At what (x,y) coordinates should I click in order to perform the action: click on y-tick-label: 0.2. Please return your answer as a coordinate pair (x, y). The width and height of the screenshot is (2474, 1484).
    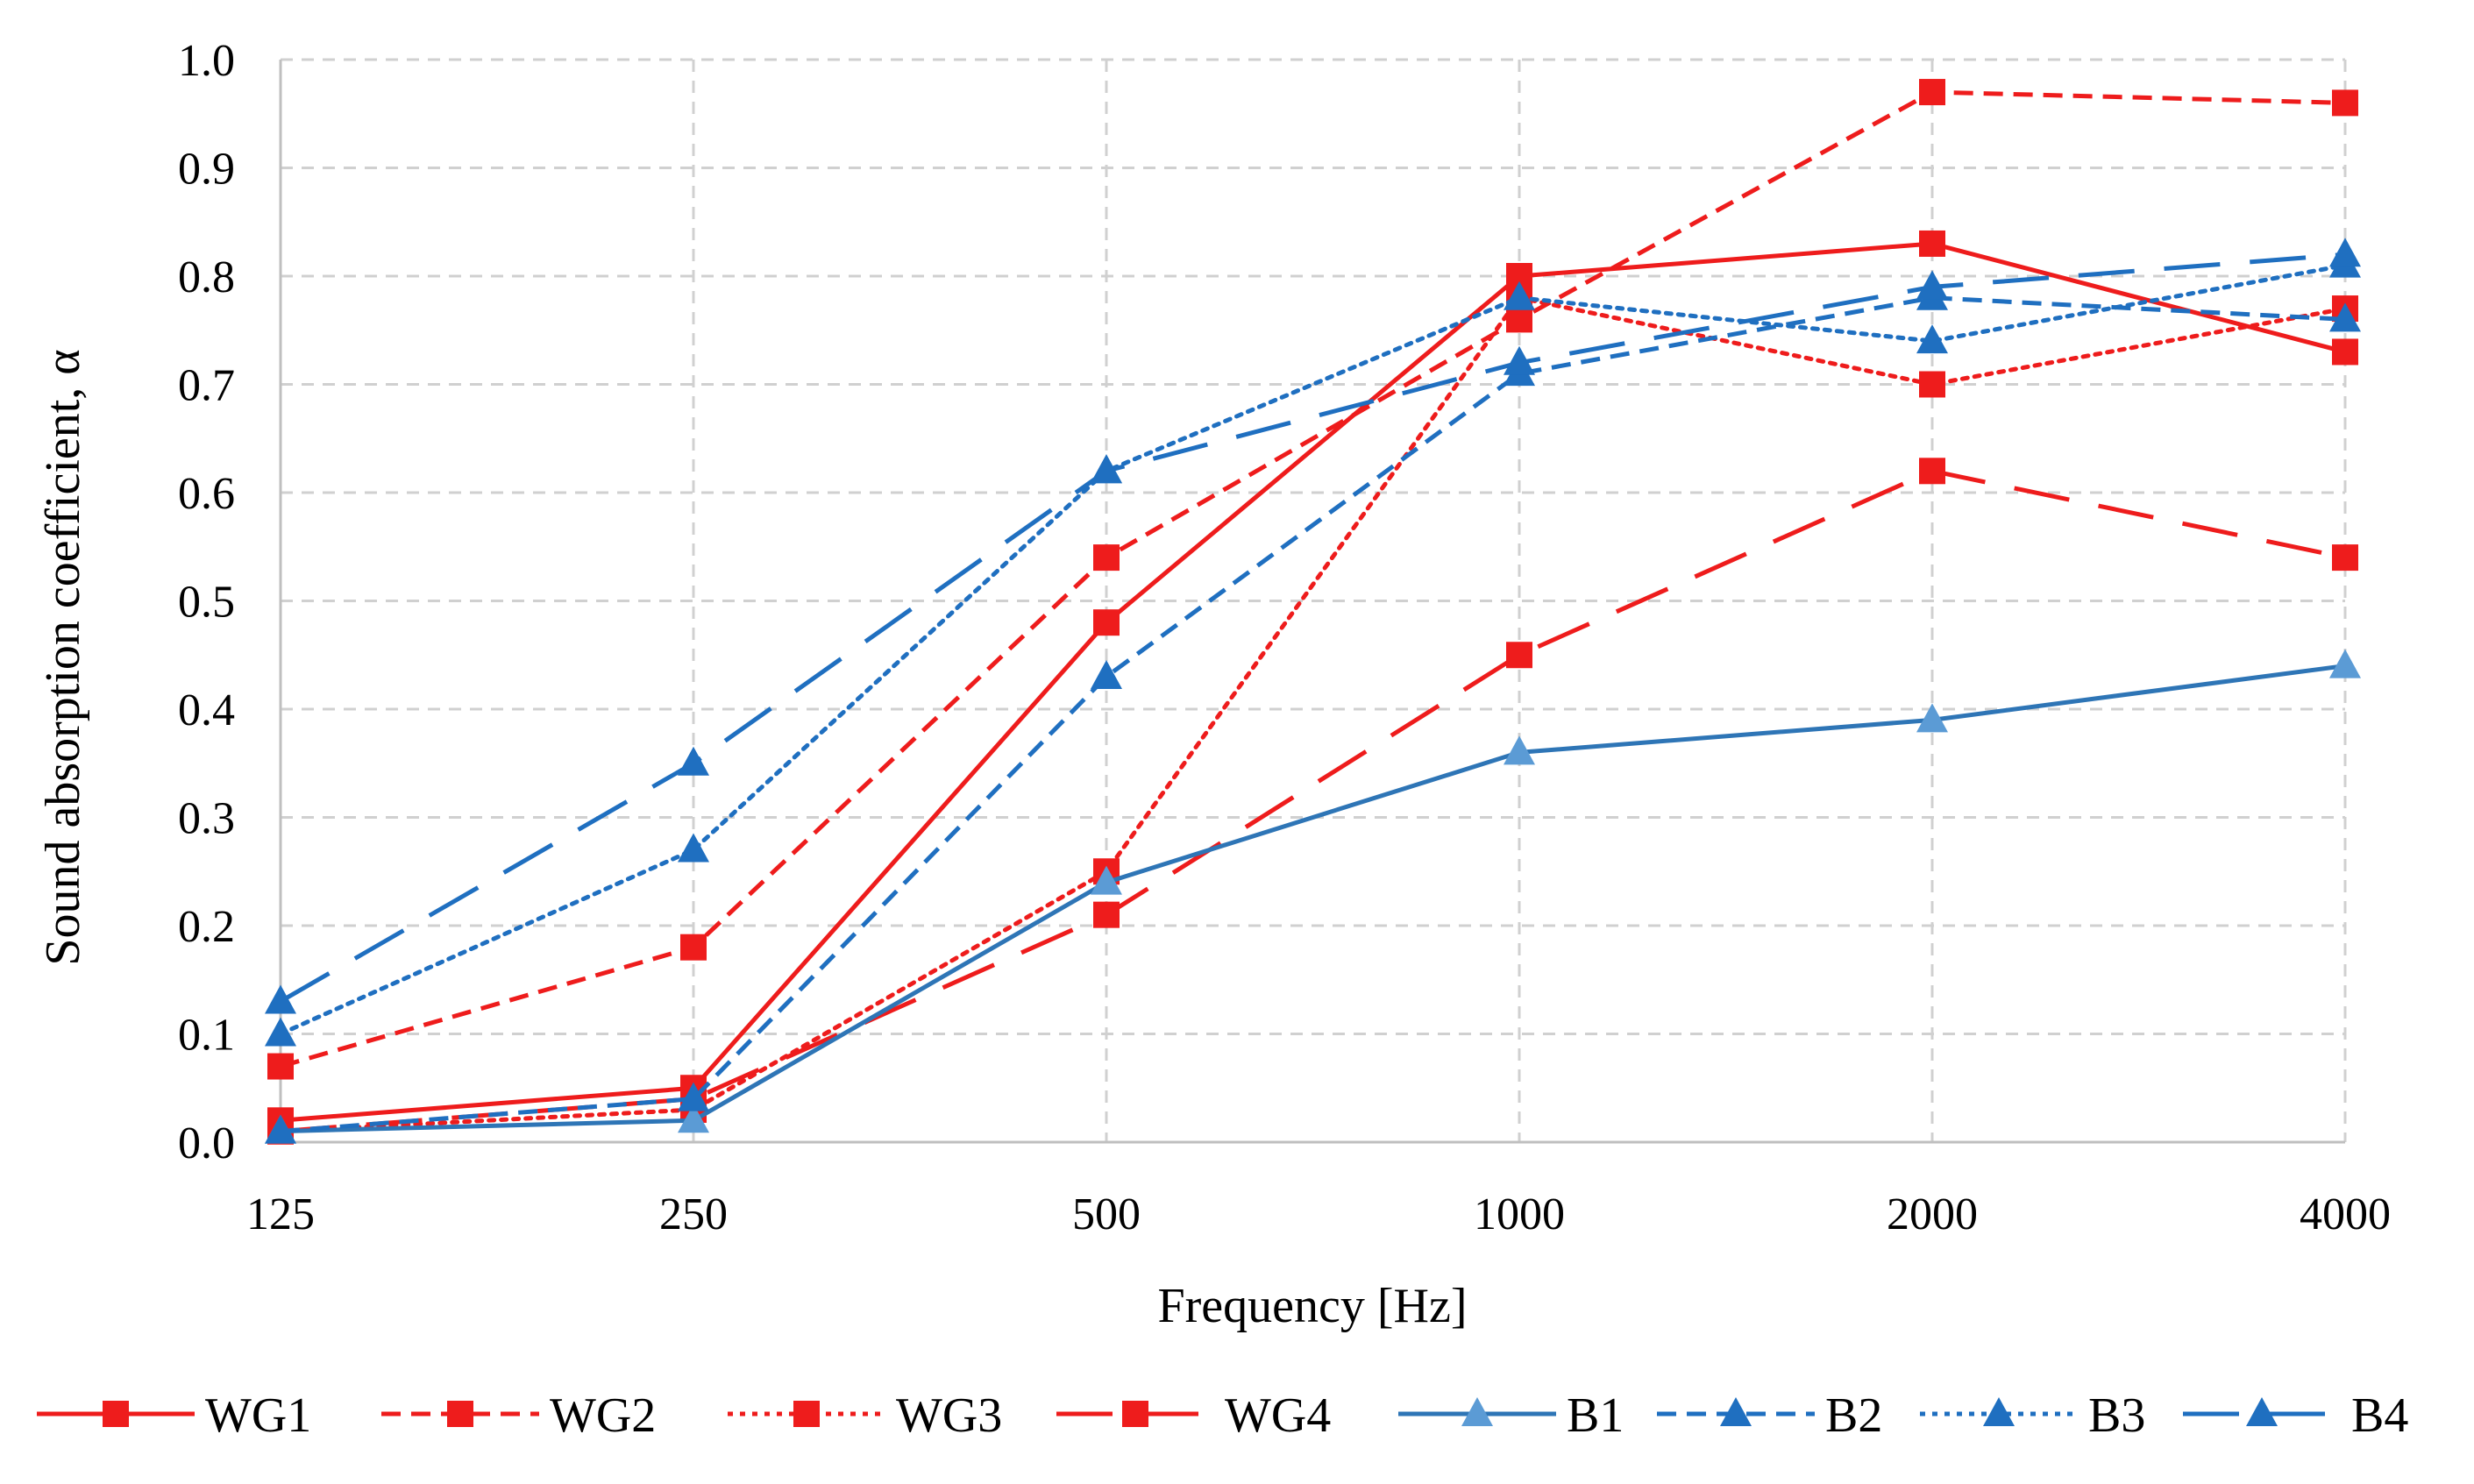
    Looking at the image, I should click on (206, 927).